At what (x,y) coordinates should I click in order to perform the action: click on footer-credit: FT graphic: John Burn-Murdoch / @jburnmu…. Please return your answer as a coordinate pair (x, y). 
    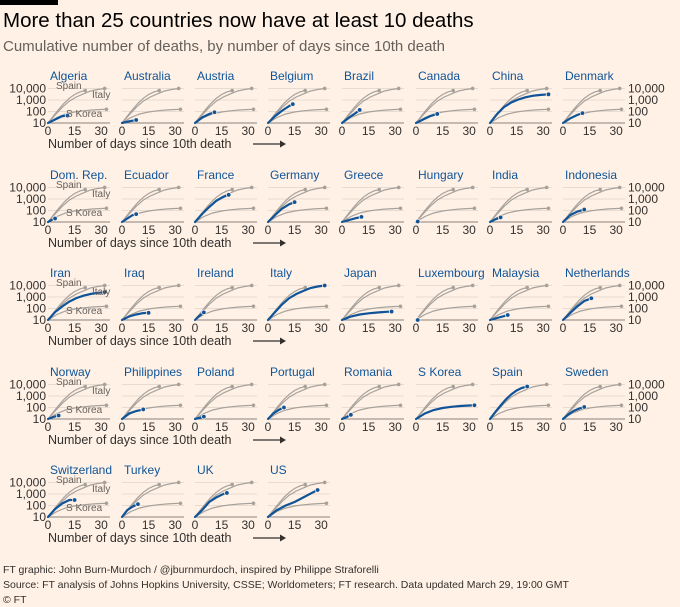
    Looking at the image, I should click on (191, 570).